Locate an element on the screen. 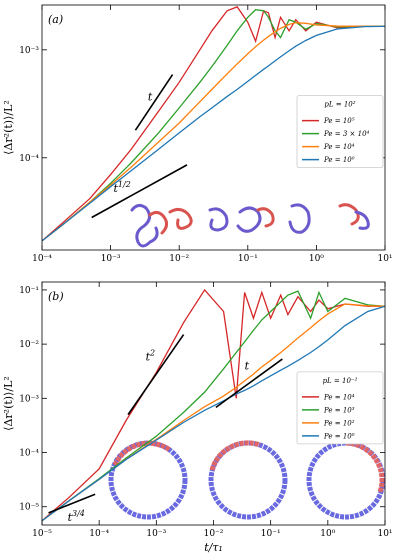  legend-title: pL = 10⁻² is located at coordinates (340, 381).